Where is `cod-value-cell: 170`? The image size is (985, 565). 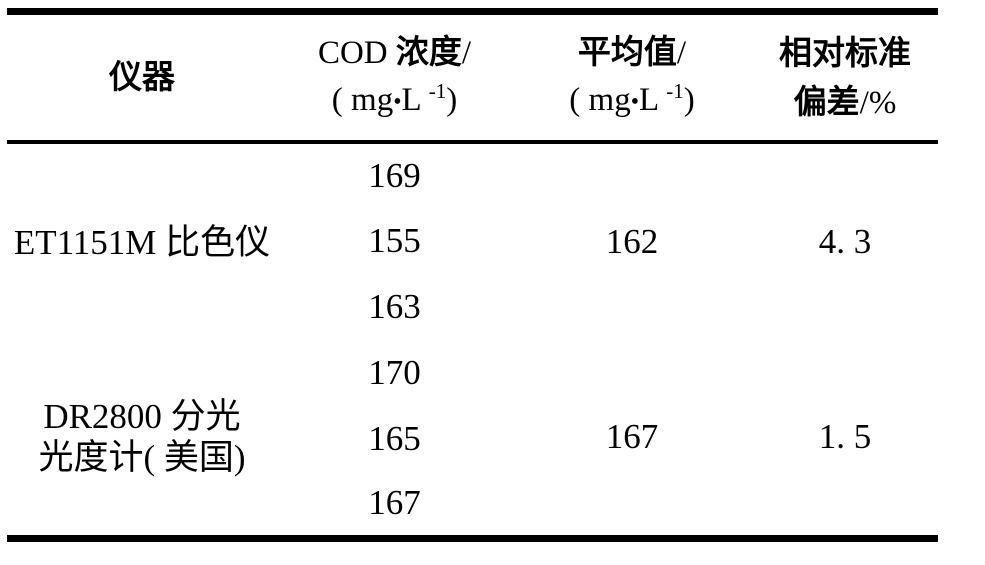
cod-value-cell: 170 is located at coordinates (394, 372).